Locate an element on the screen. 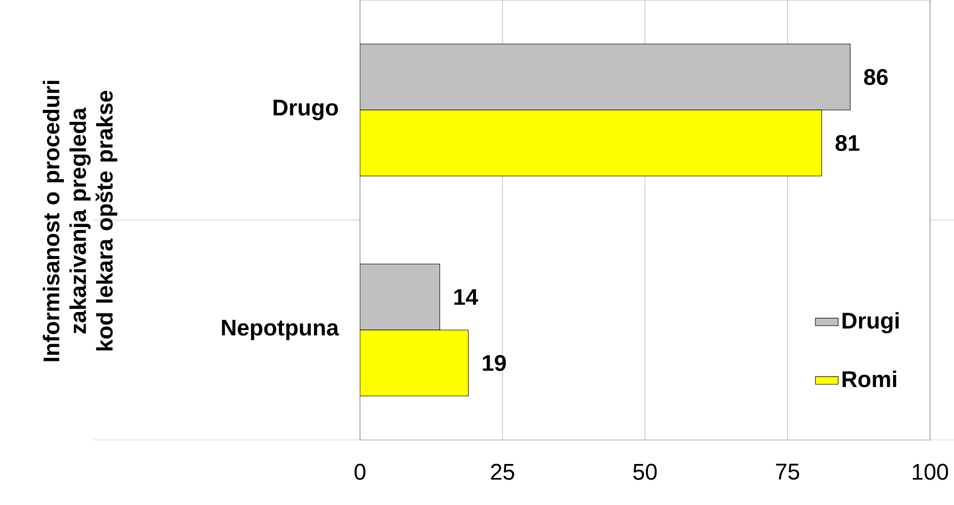  y-tick-label: Drugo is located at coordinates (306, 110).